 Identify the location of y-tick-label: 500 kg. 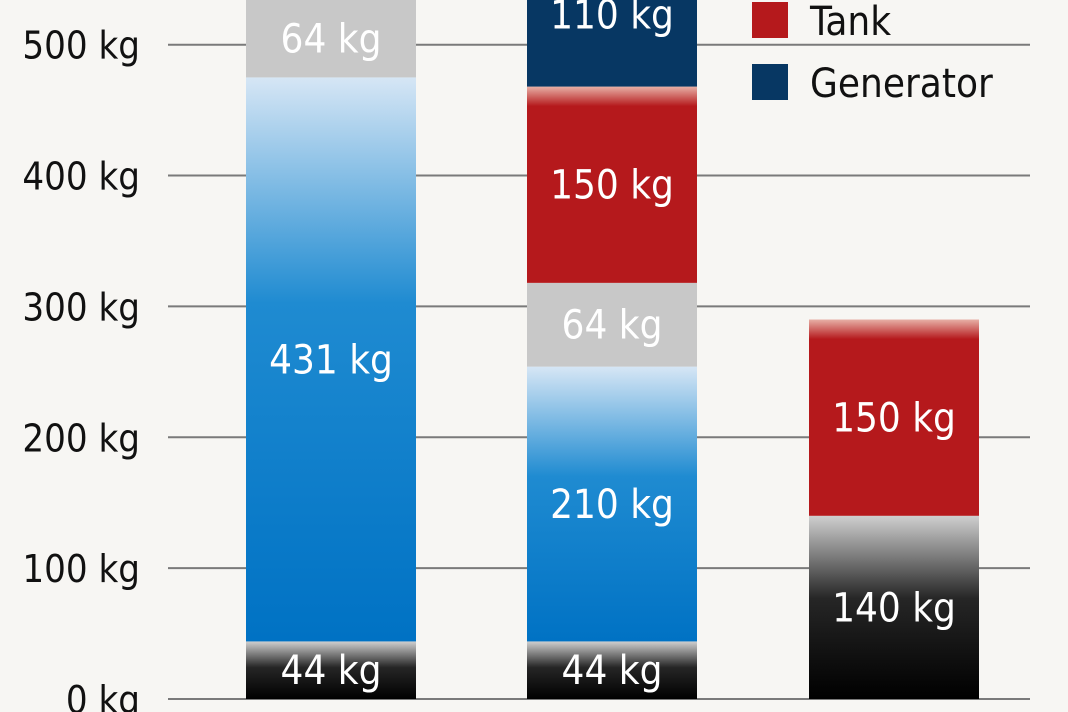
(81, 46).